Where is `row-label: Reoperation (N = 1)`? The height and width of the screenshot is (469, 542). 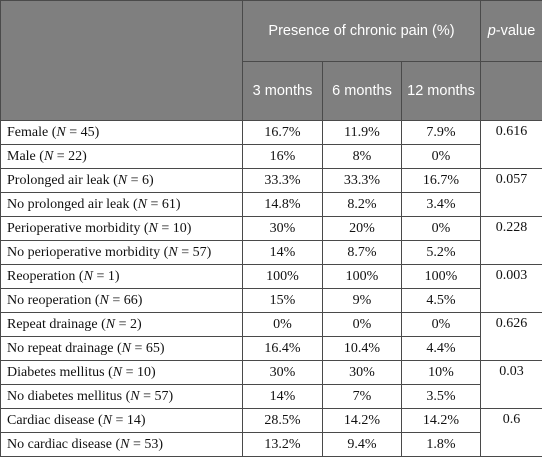 row-label: Reoperation (N = 1) is located at coordinates (121, 276).